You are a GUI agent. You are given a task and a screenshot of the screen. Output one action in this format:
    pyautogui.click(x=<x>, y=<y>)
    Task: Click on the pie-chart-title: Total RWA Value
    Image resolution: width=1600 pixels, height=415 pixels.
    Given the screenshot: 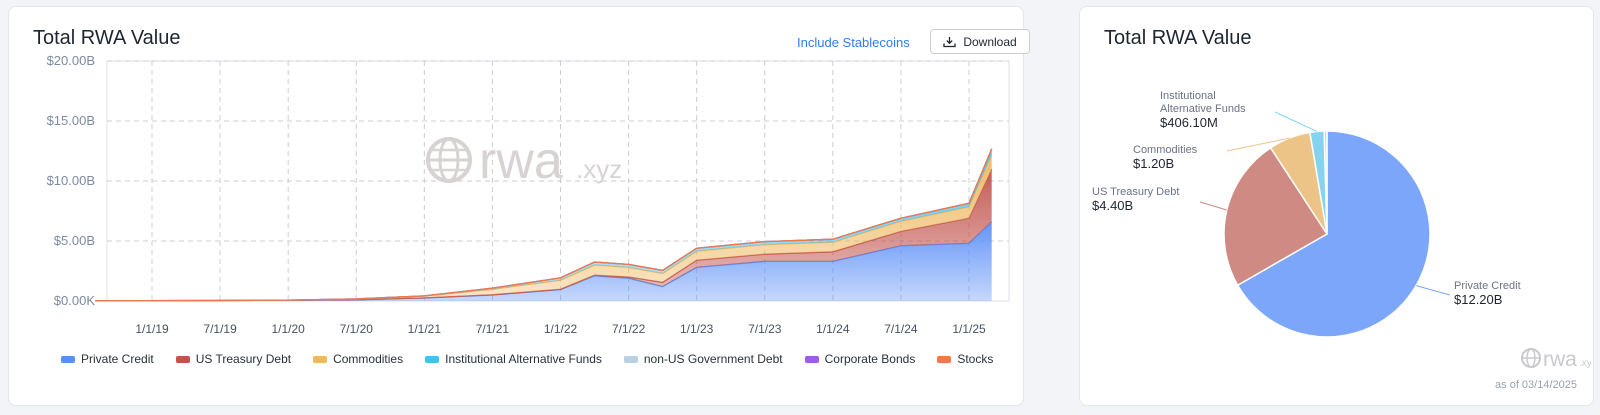 What is the action you would take?
    pyautogui.click(x=1178, y=38)
    